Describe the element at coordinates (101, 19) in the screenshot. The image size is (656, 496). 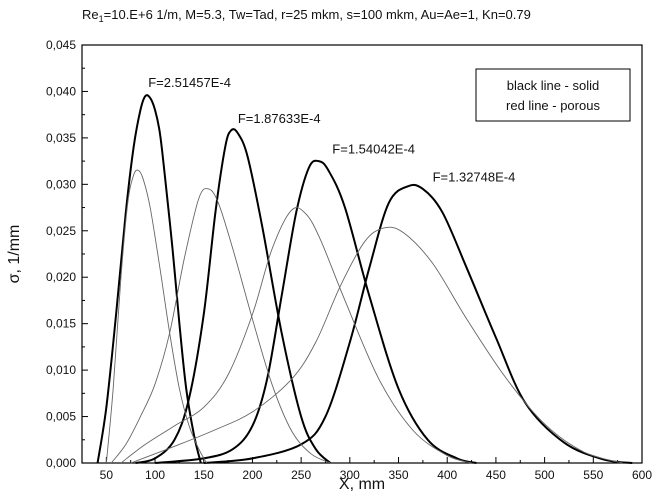
I see `title-subscript: 1` at that location.